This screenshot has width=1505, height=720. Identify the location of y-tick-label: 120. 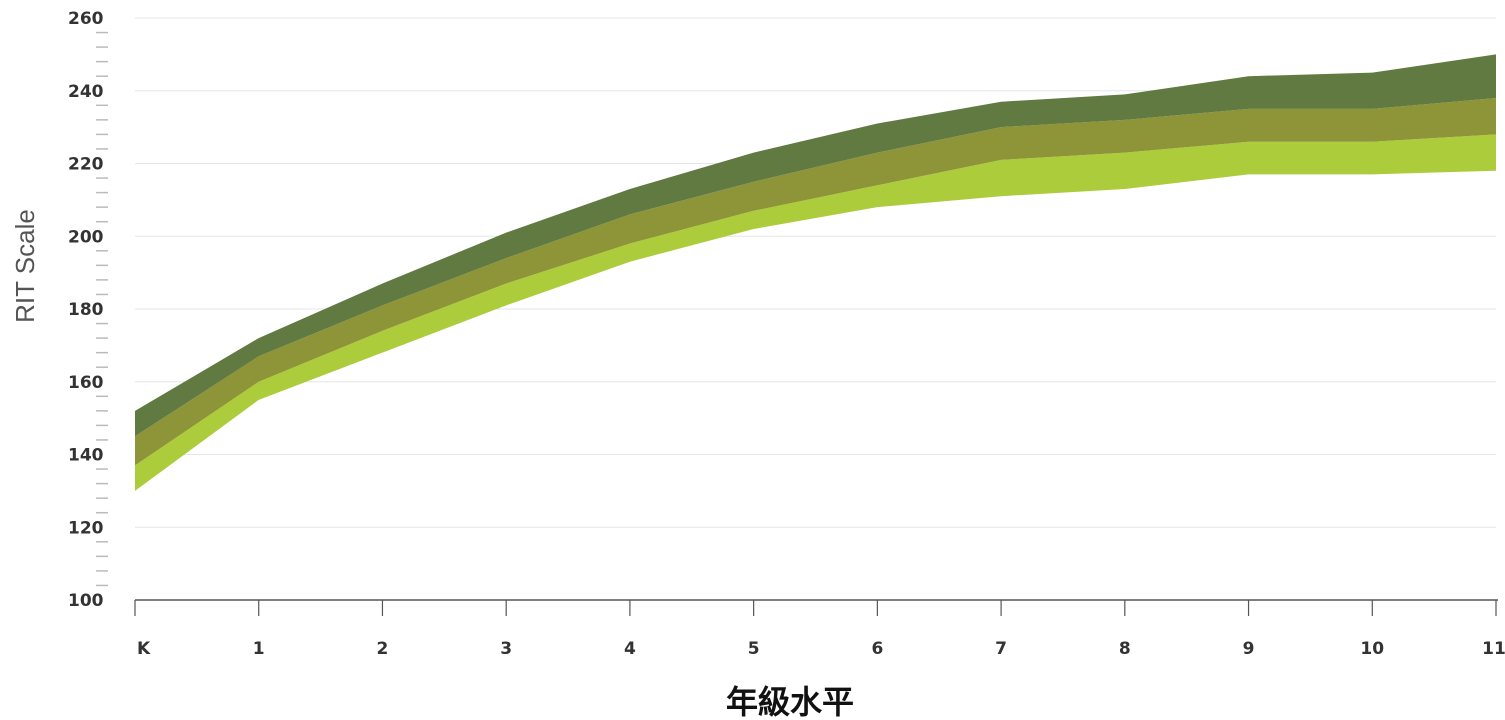
(86, 528).